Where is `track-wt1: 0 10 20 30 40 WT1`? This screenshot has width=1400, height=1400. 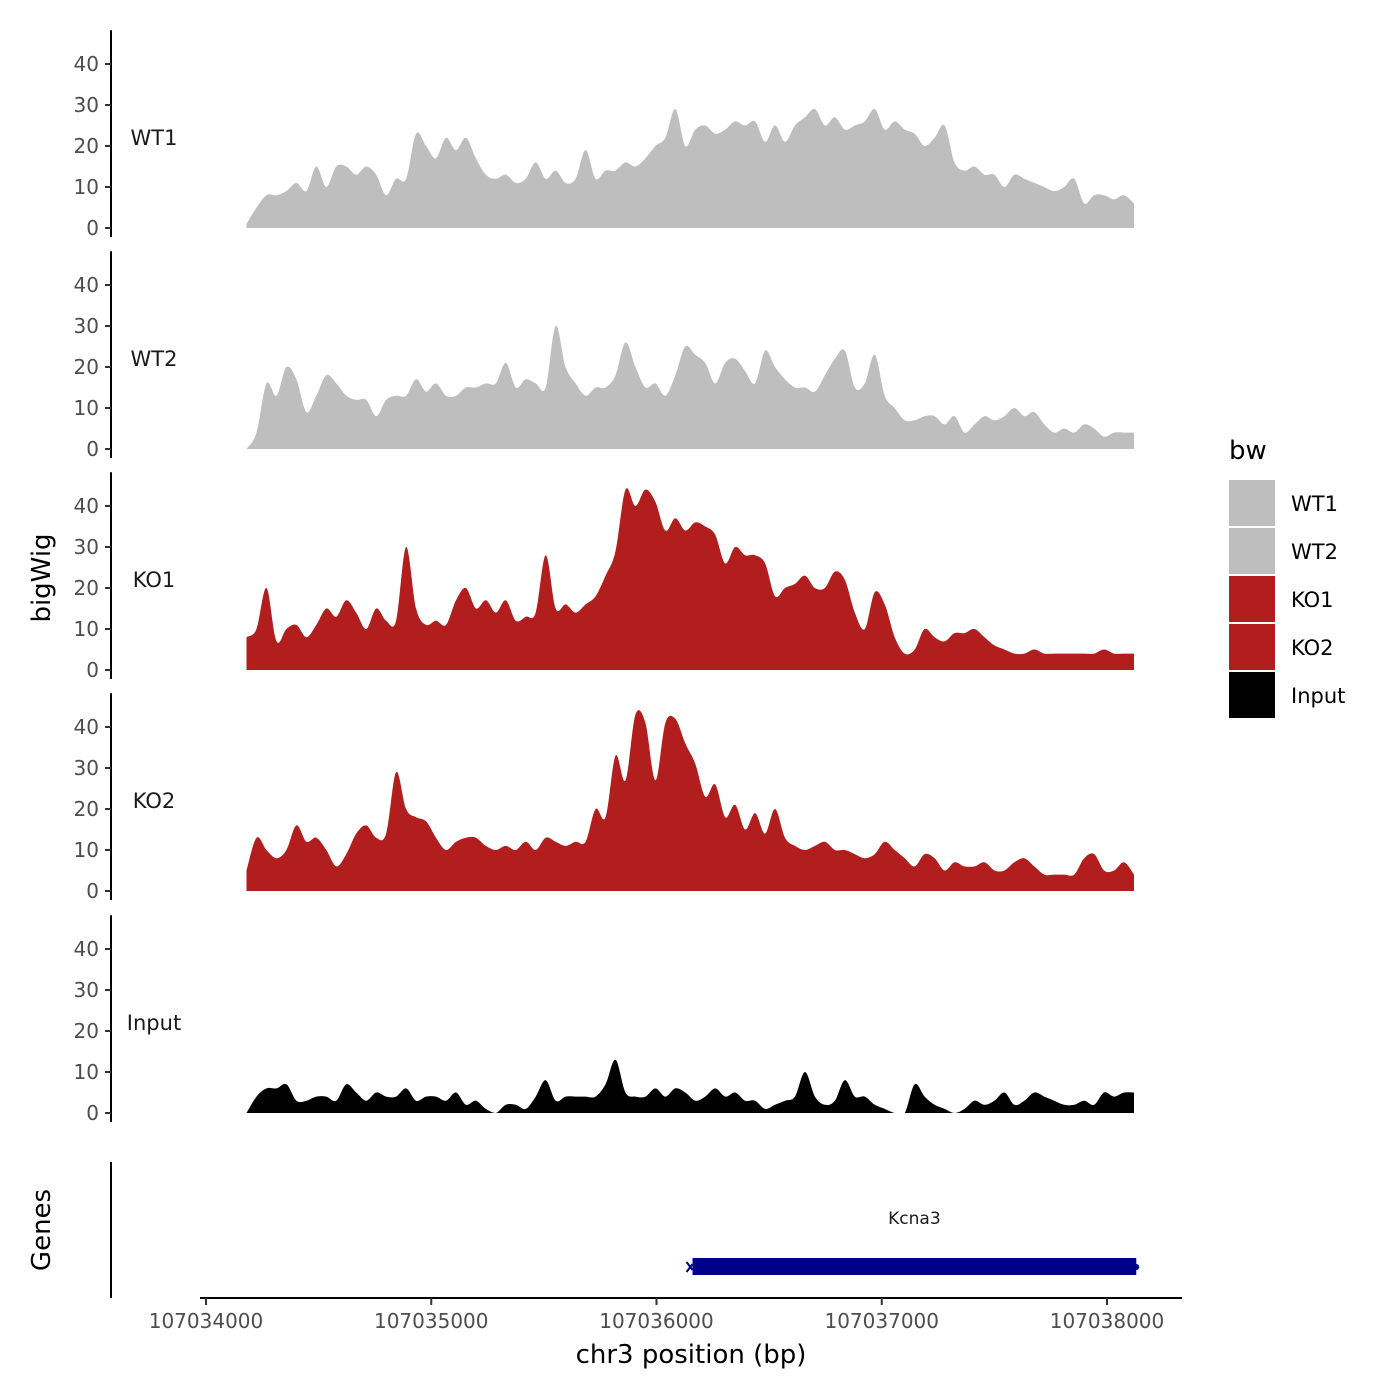 track-wt1: 0 10 20 30 40 WT1 is located at coordinates (604, 135).